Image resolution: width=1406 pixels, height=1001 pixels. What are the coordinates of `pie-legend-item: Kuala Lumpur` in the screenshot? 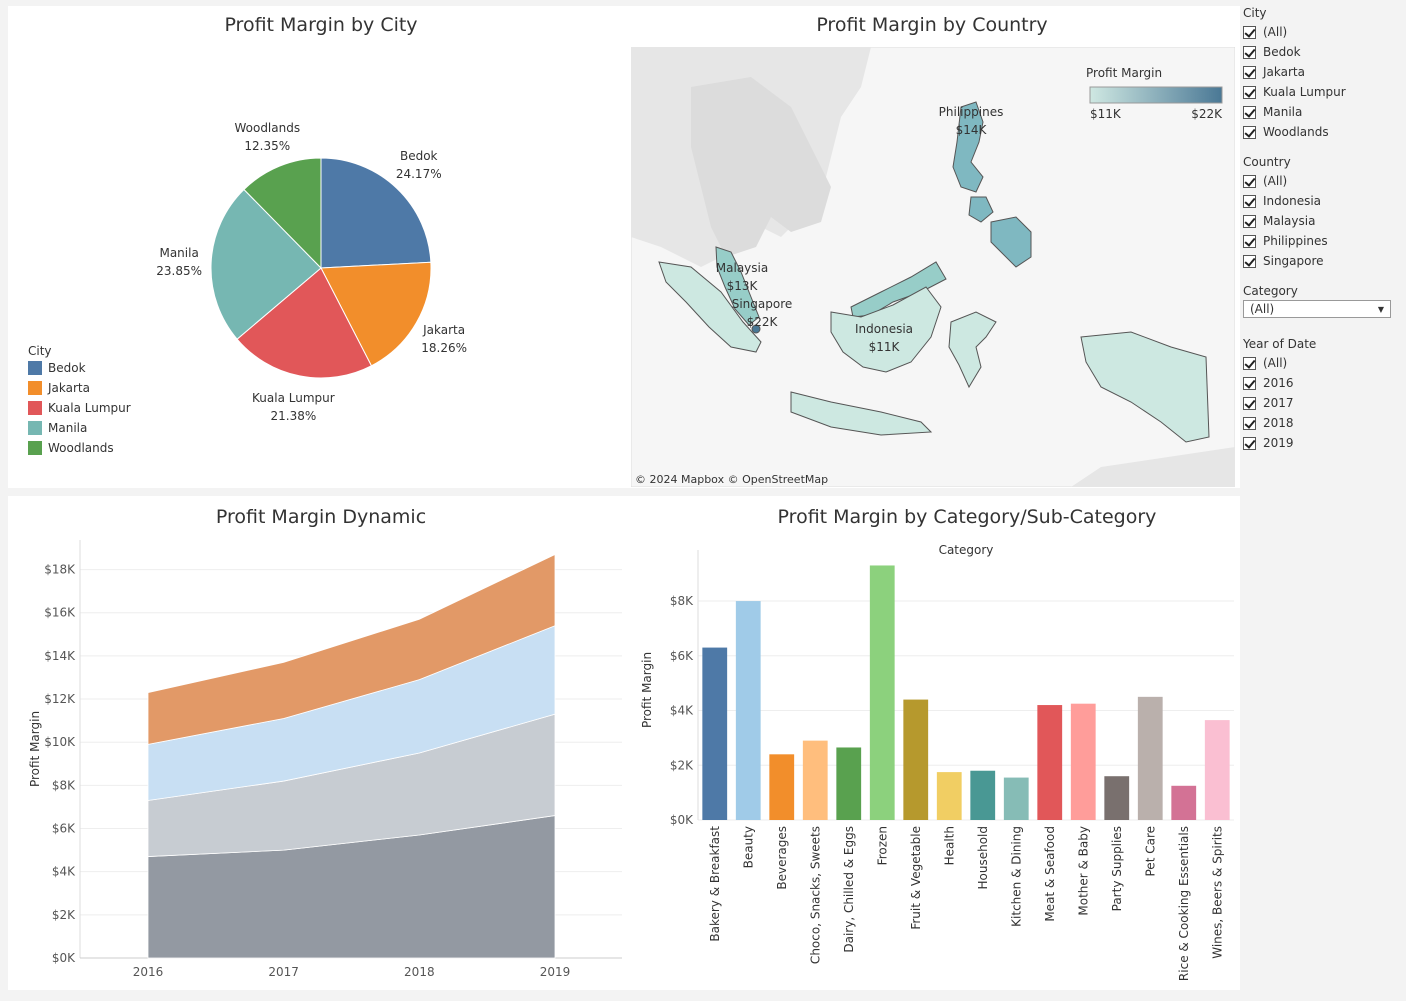 It's located at (79, 408).